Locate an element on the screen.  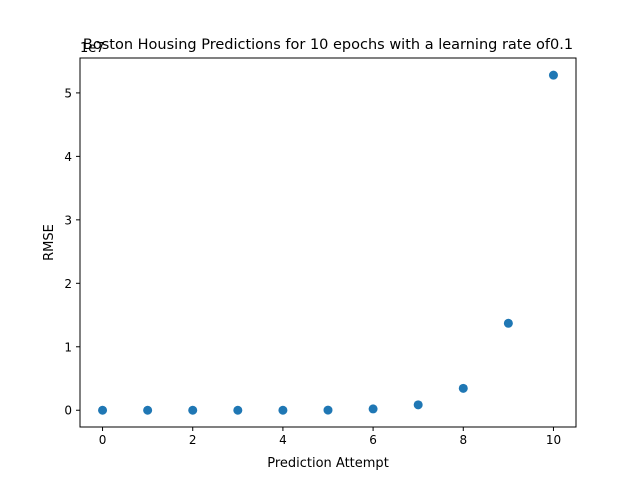
y-axis-label: RMSE is located at coordinates (49, 242).